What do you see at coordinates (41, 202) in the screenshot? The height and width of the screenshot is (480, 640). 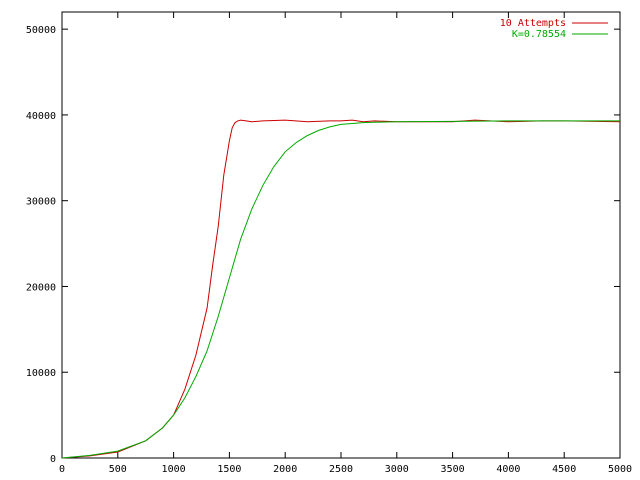 I see `y-tick-label: 30000` at bounding box center [41, 202].